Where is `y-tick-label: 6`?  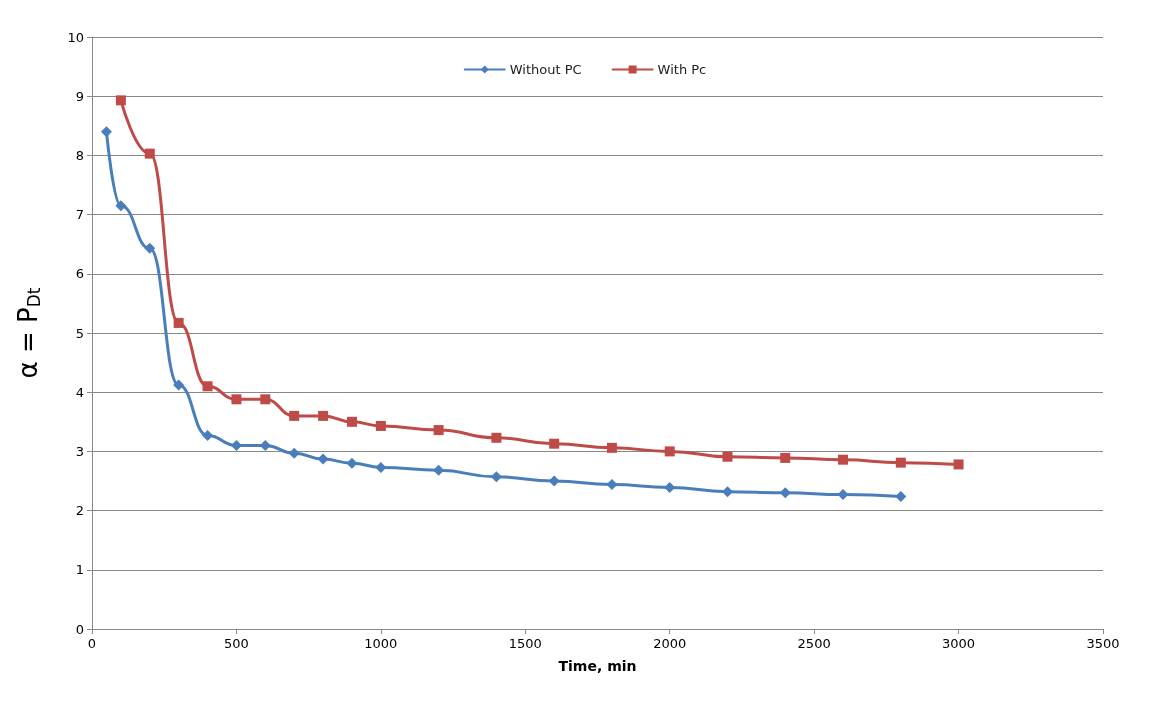 y-tick-label: 6 is located at coordinates (79, 274).